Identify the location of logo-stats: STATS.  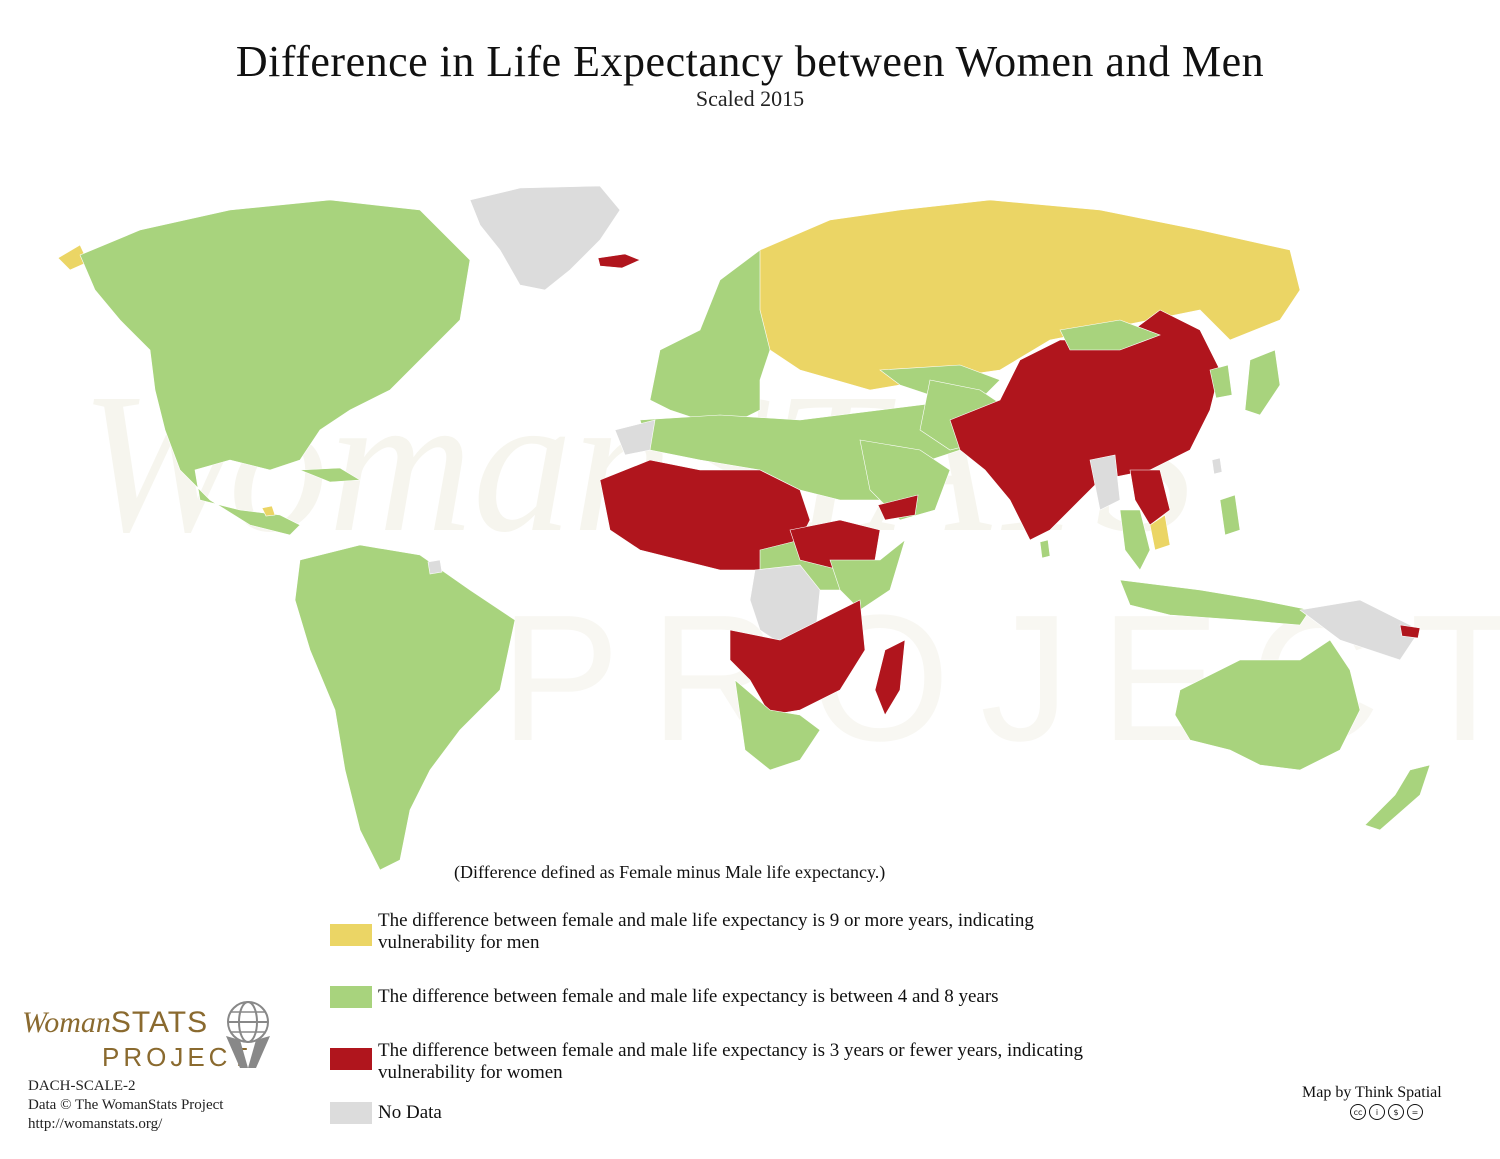
(159, 1022).